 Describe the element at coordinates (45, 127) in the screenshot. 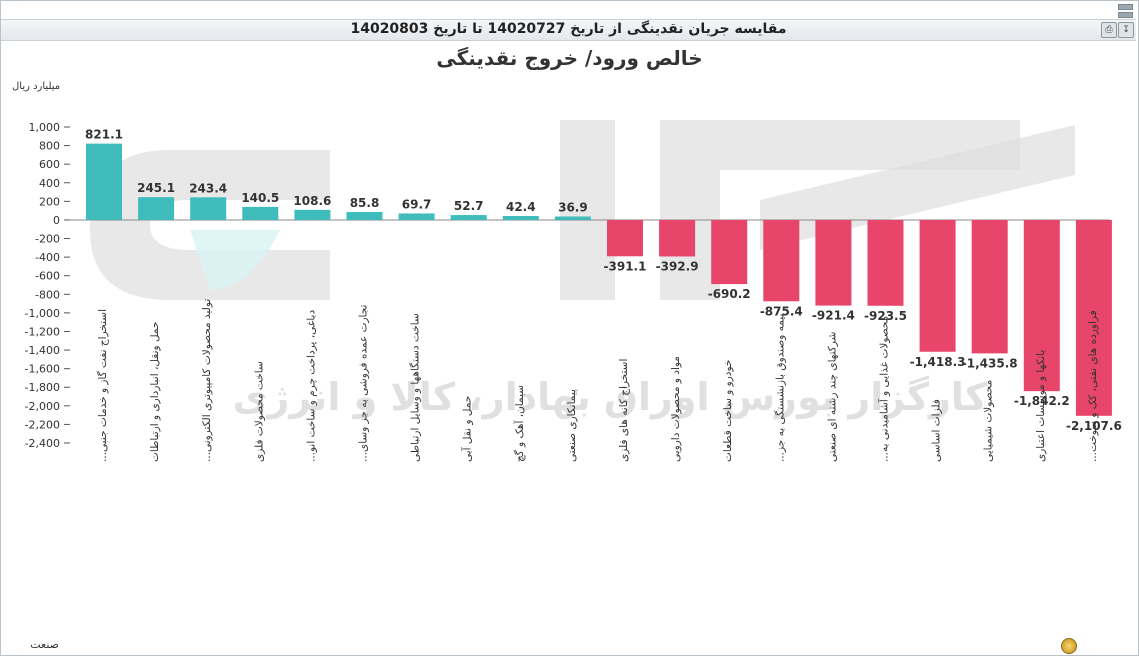

I see `y-tick-label: 1,000` at that location.